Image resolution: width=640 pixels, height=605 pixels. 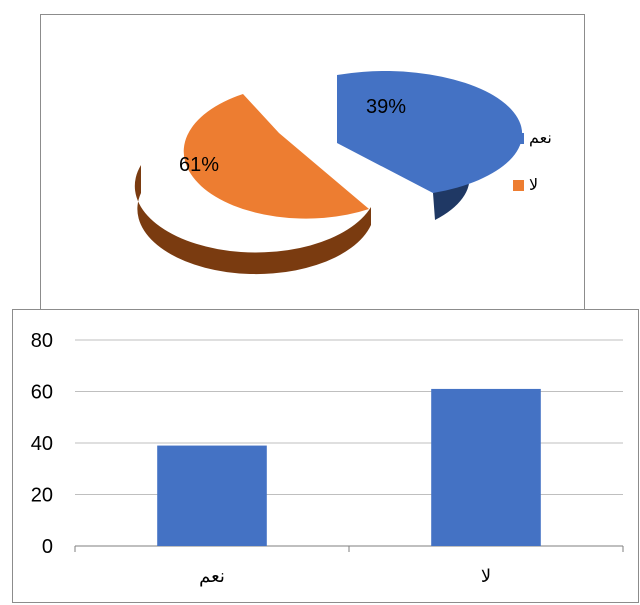 I want to click on pie-slice-side-no, so click(x=252, y=220).